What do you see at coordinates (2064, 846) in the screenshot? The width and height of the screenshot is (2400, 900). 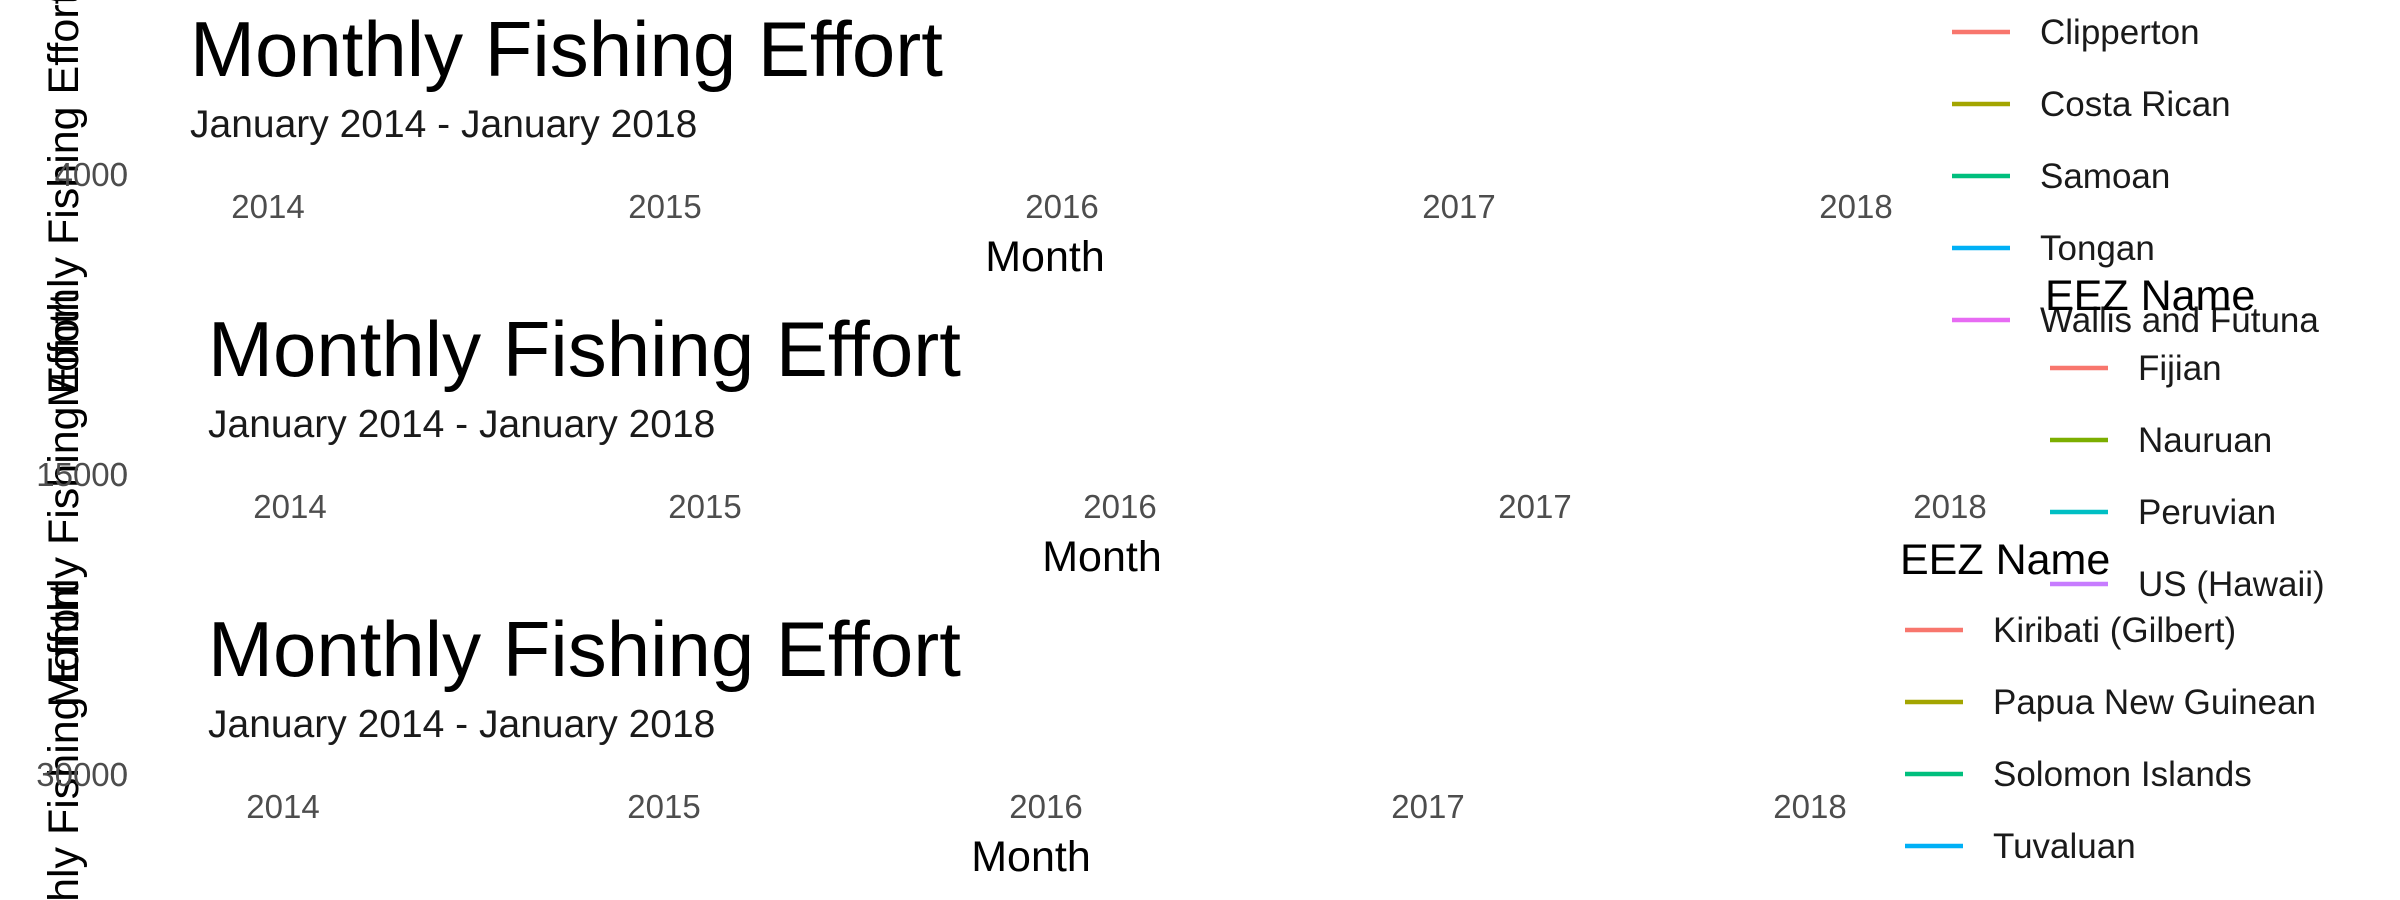 I see `panel-3-legend-label-4: Tuvaluan` at bounding box center [2064, 846].